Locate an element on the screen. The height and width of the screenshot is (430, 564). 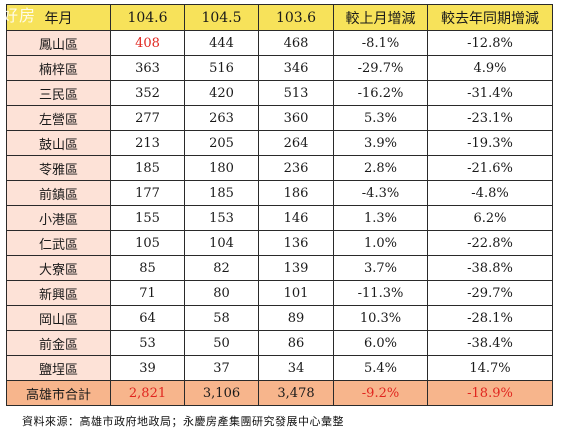
cell-104-6: 85 is located at coordinates (147, 268).